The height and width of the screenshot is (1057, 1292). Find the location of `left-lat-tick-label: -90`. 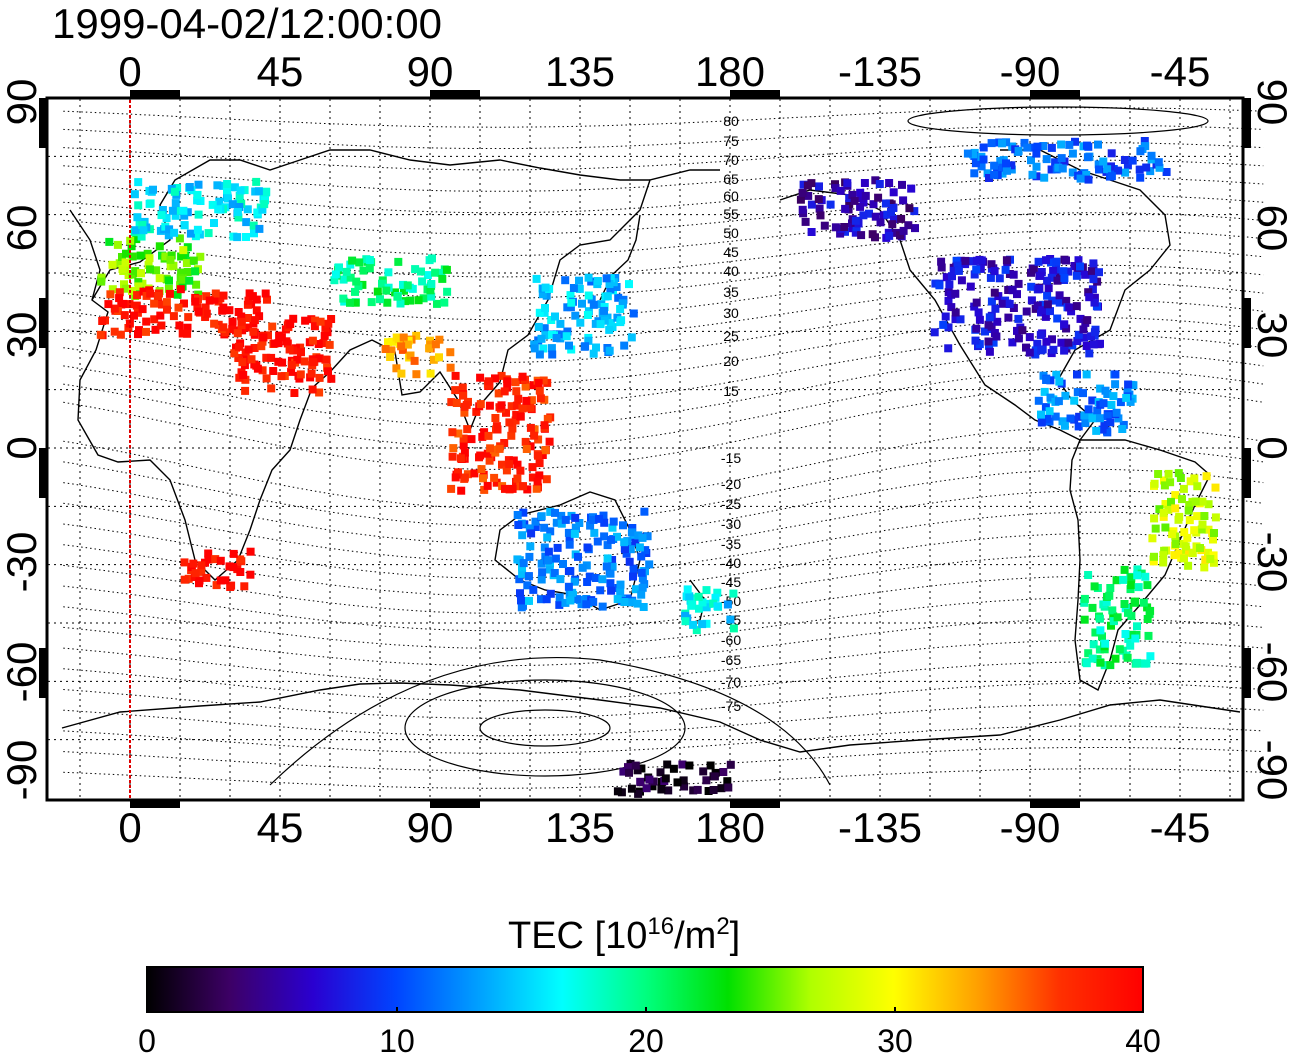

left-lat-tick-label: -90 is located at coordinates (22, 770).